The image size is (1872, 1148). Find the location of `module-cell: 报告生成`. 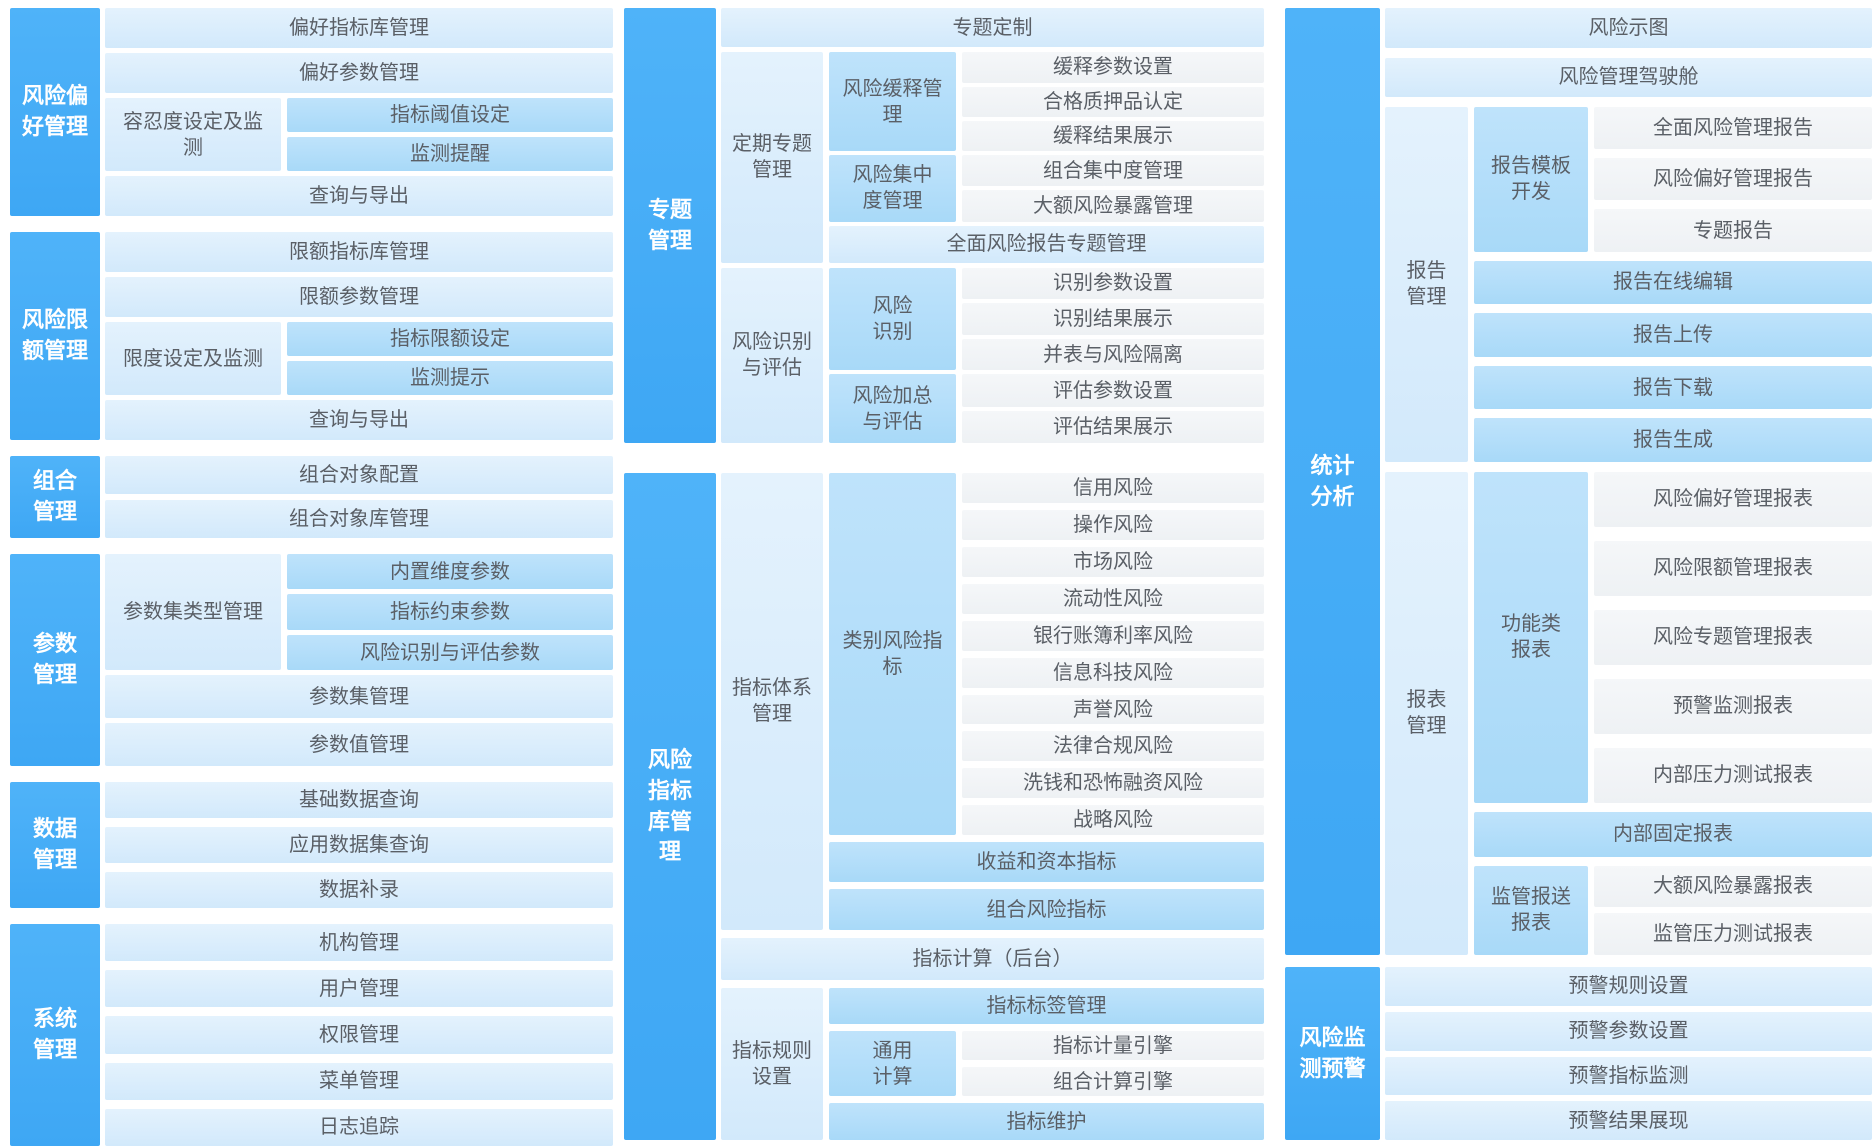

module-cell: 报告生成 is located at coordinates (1673, 440).